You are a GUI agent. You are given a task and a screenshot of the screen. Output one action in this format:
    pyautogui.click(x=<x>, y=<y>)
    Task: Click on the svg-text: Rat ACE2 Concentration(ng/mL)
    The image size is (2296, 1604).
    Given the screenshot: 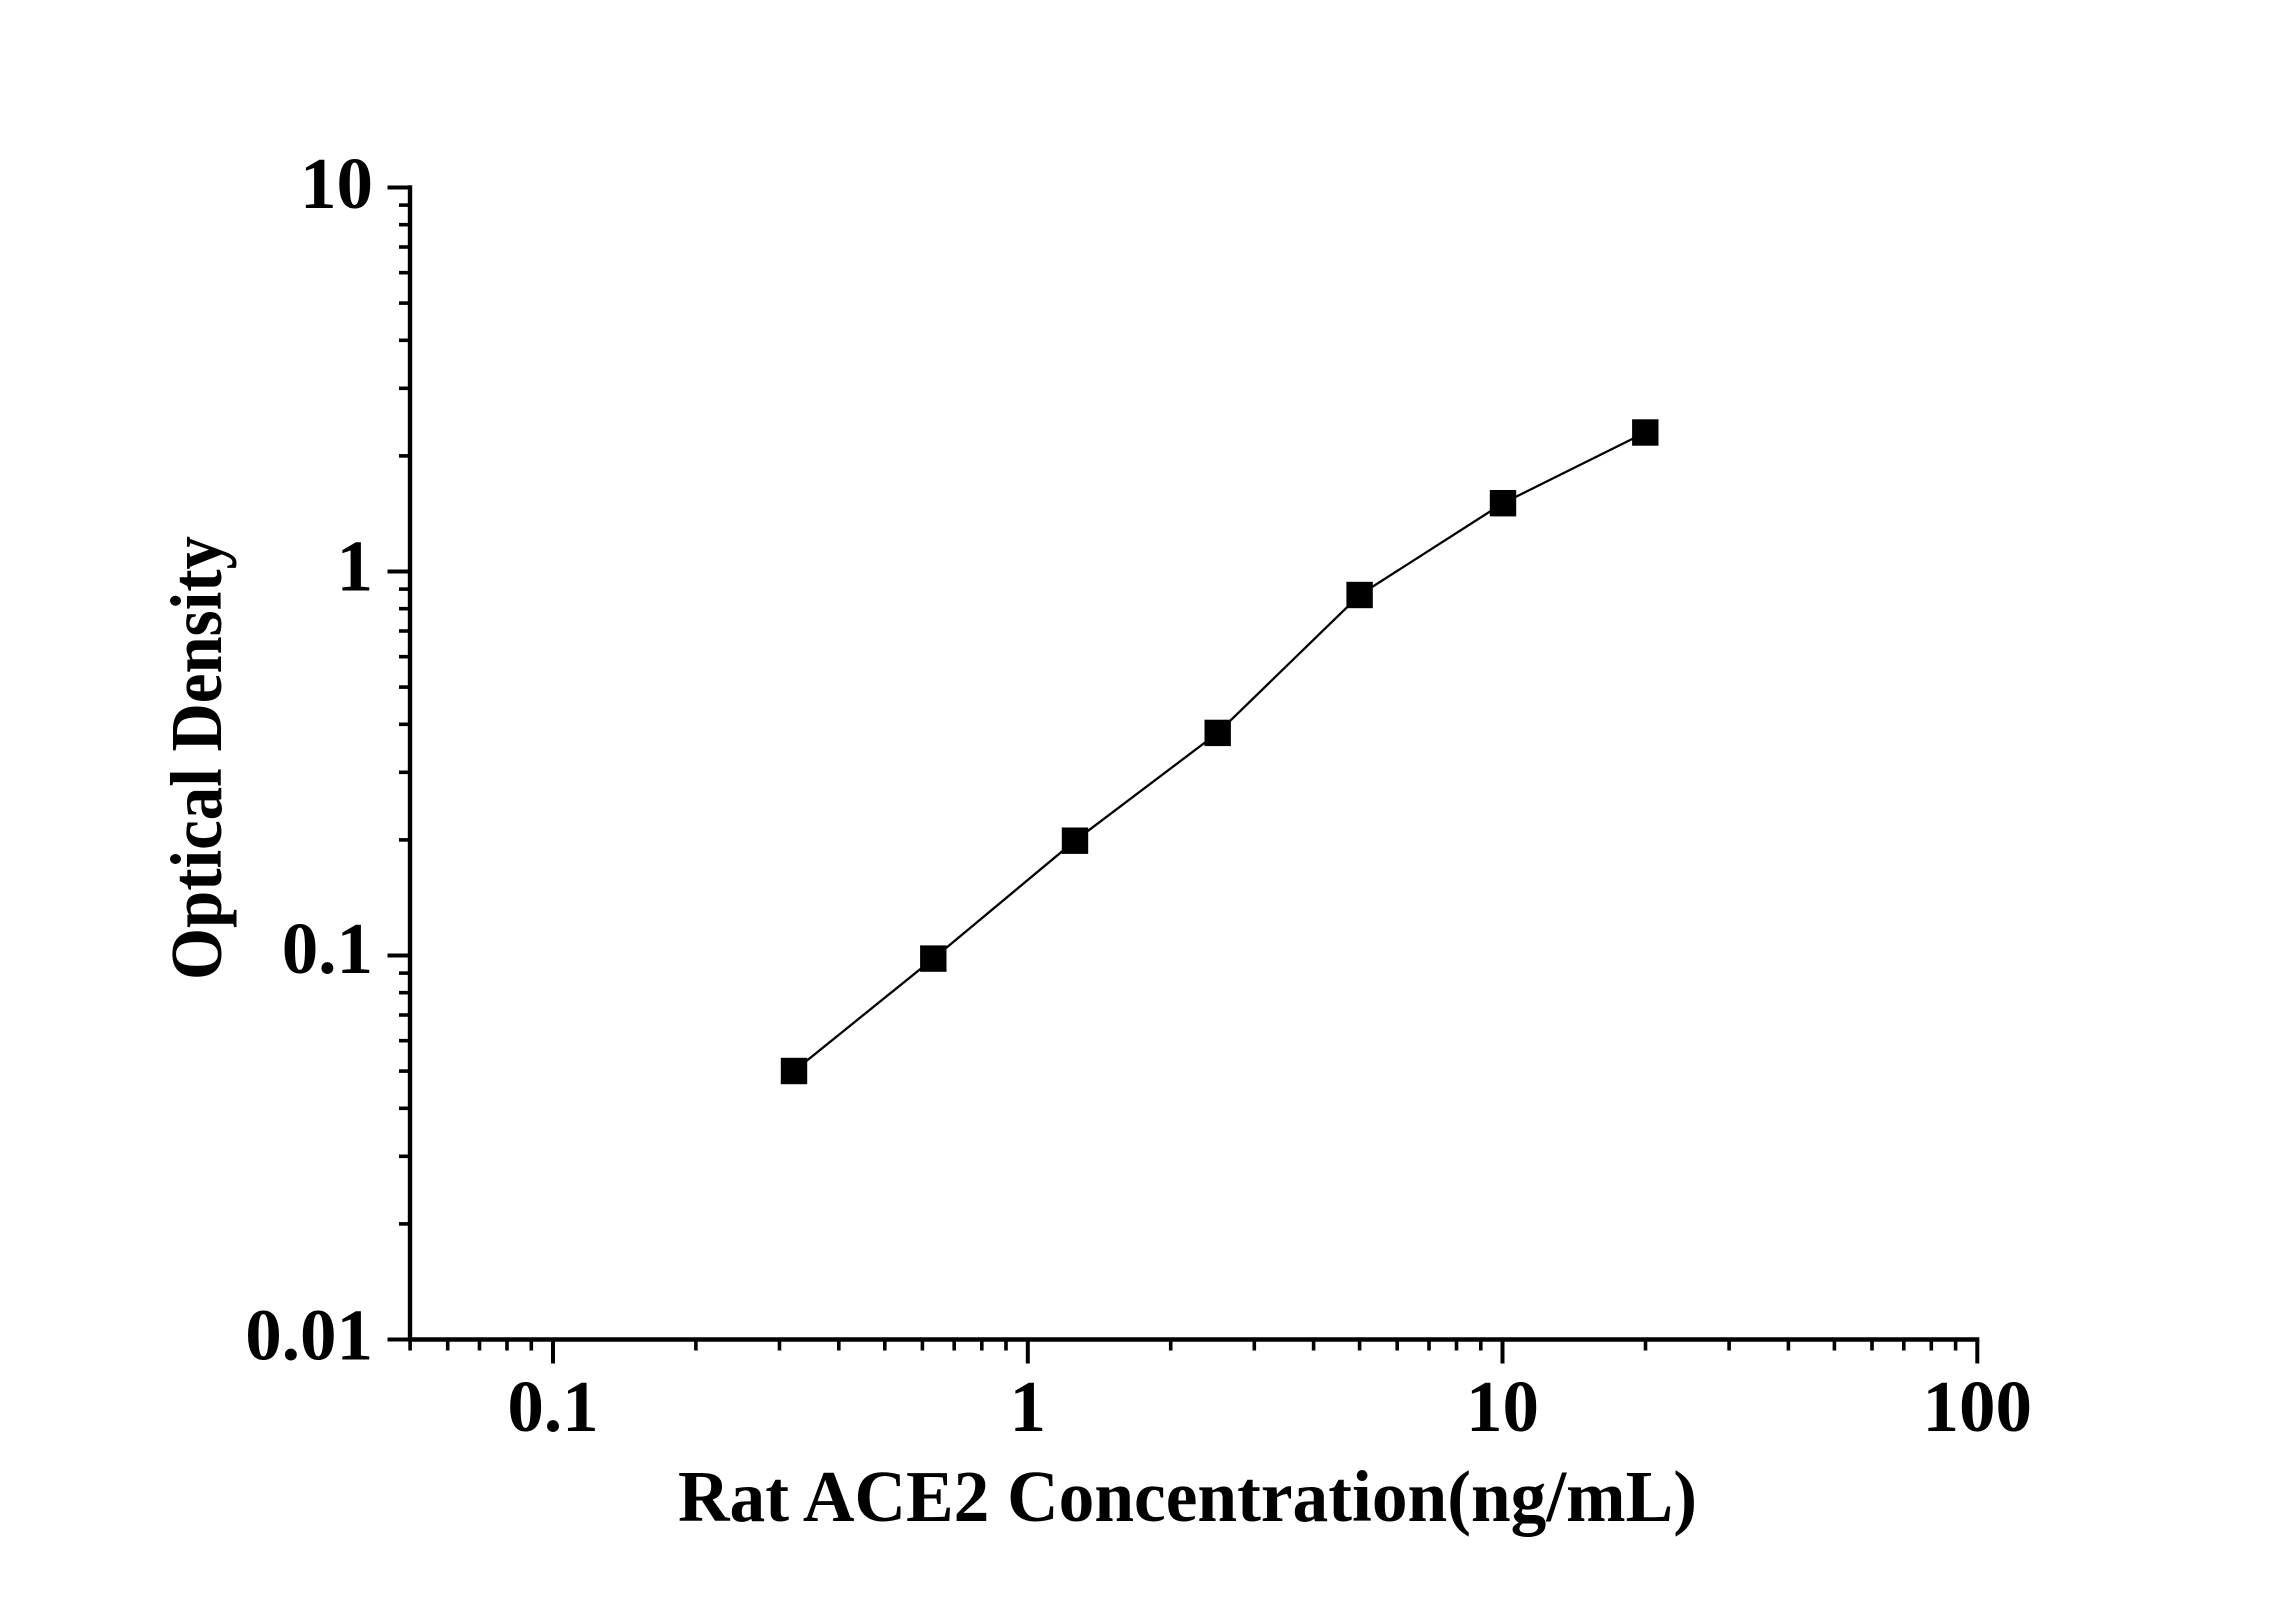 What is the action you would take?
    pyautogui.click(x=1187, y=1496)
    